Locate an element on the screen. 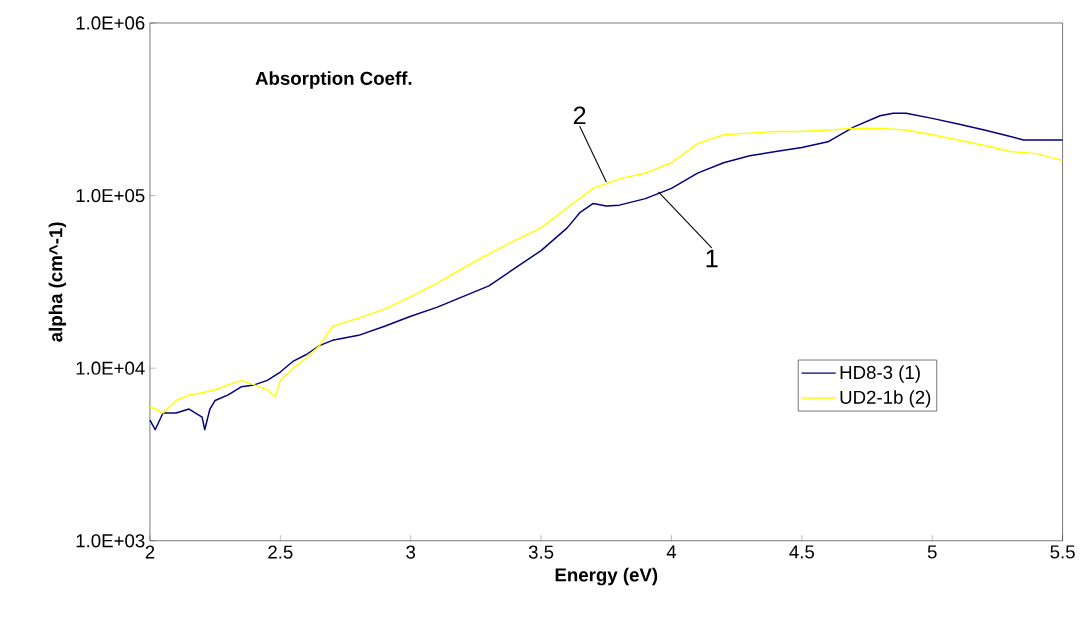 This screenshot has width=1080, height=621. x-tick-label: 4 is located at coordinates (671, 552).